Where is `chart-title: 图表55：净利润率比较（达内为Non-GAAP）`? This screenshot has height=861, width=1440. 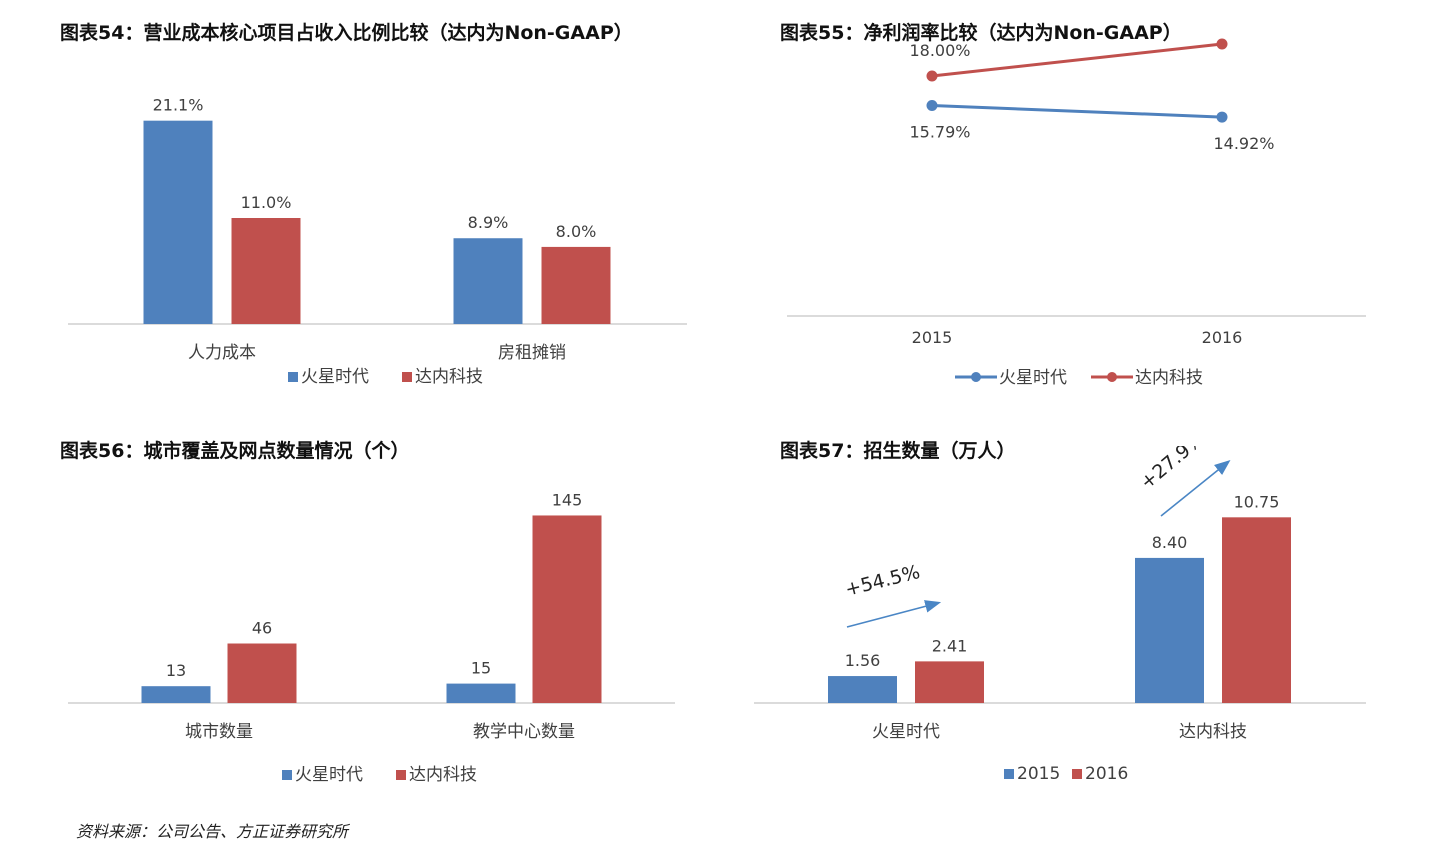
chart-title: 图表55：净利润率比较（达内为Non-GAAP） is located at coordinates (981, 33).